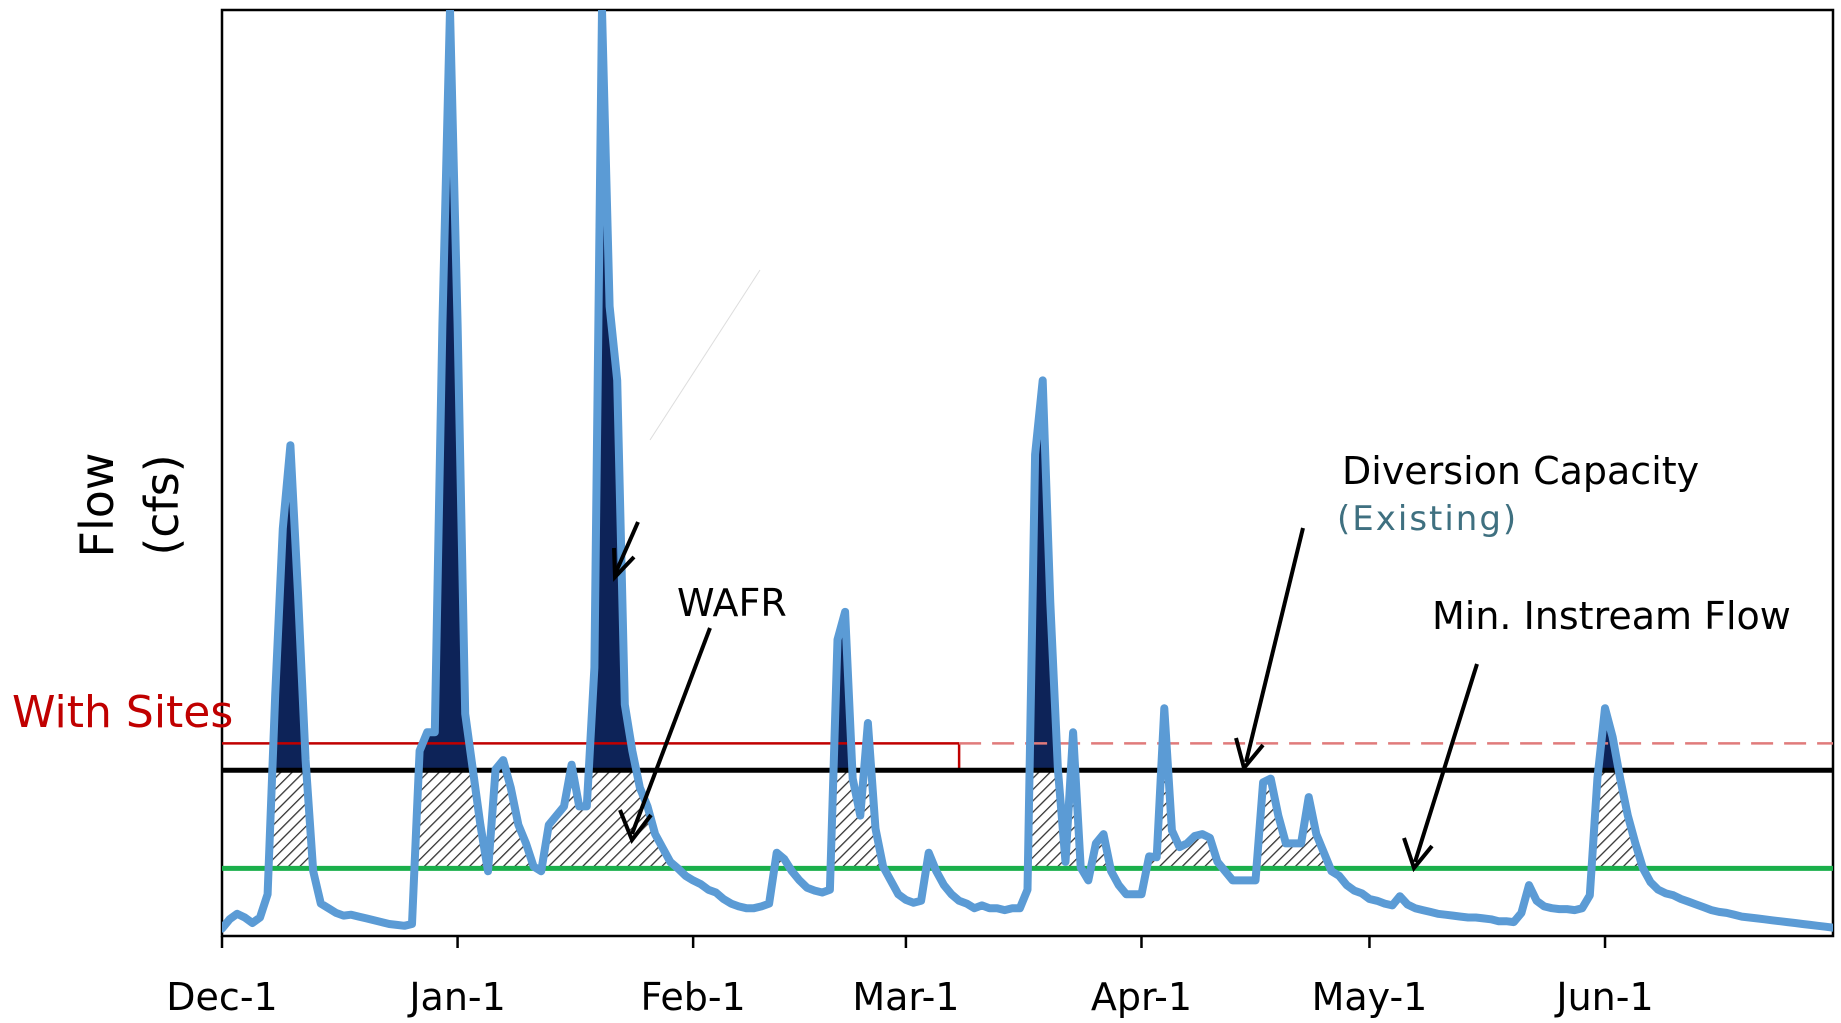 The height and width of the screenshot is (1023, 1841). What do you see at coordinates (671, 731) in the screenshot?
I see `wafr-arrow` at bounding box center [671, 731].